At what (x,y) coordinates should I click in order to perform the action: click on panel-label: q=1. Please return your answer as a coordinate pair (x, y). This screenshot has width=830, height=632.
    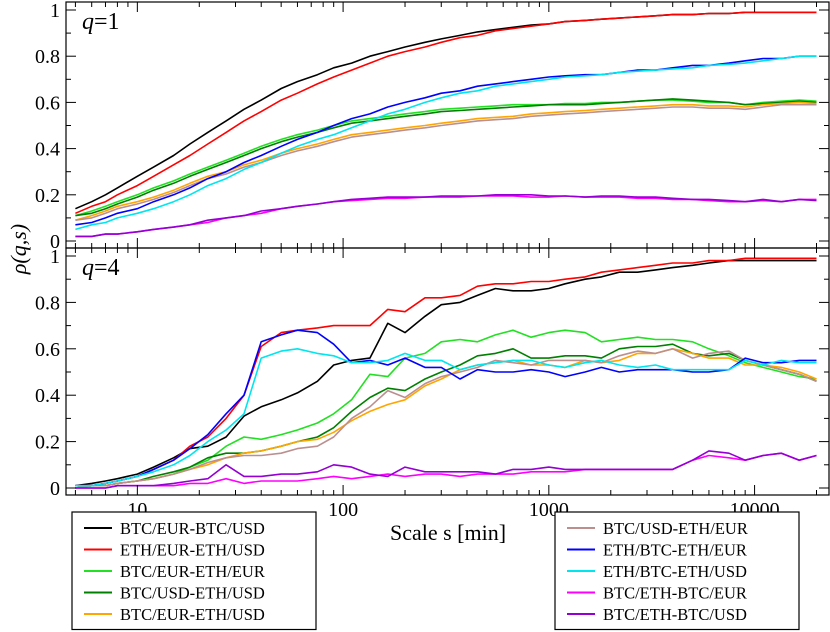
    Looking at the image, I should click on (101, 22).